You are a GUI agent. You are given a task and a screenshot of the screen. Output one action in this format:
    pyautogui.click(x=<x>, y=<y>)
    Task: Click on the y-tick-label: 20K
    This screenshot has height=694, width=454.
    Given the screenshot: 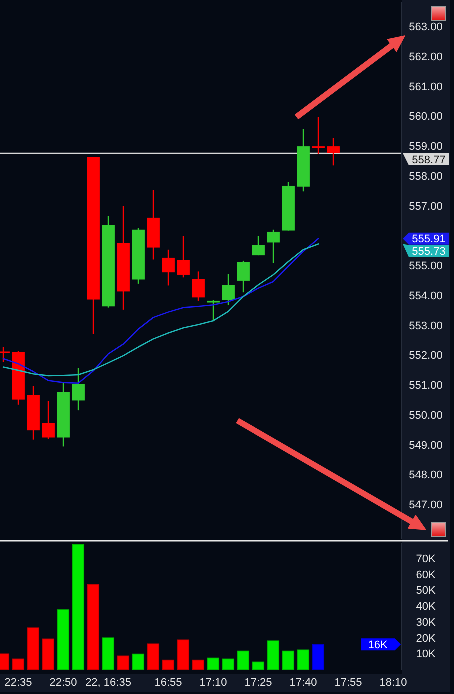 What is the action you would take?
    pyautogui.click(x=426, y=638)
    